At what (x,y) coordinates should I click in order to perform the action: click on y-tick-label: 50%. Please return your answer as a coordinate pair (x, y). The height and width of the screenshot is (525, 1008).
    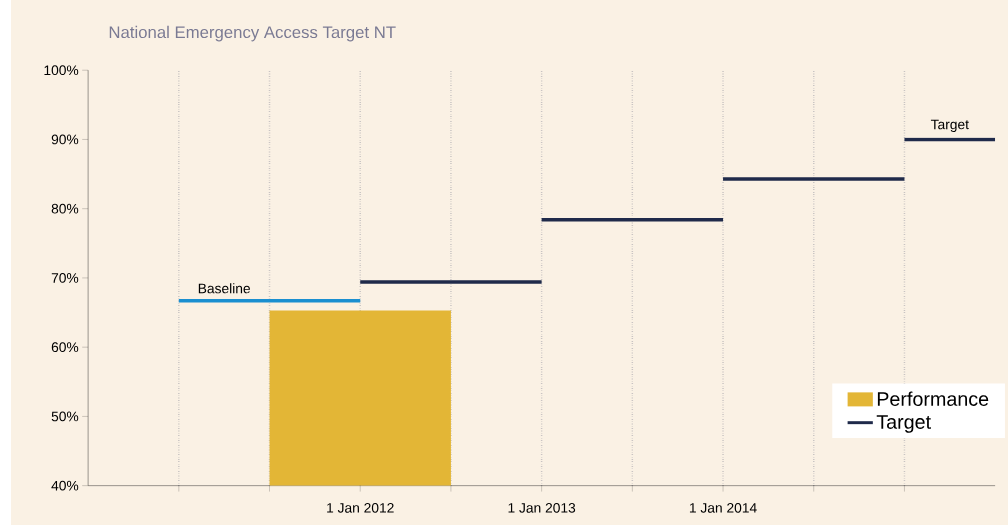
    Looking at the image, I should click on (65, 416).